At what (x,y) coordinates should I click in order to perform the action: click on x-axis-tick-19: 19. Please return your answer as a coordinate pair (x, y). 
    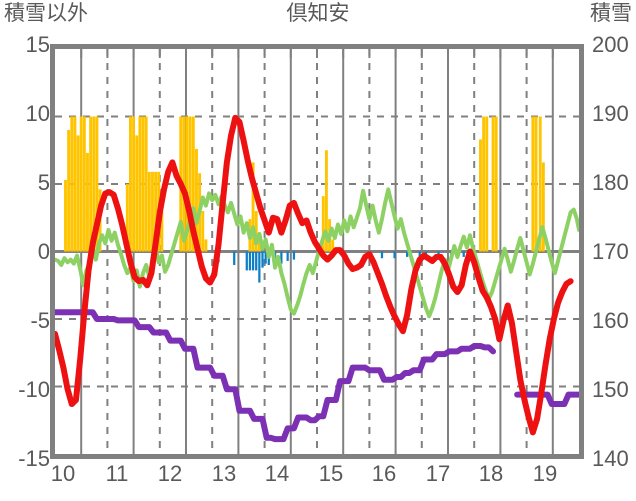
    Looking at the image, I should click on (545, 473).